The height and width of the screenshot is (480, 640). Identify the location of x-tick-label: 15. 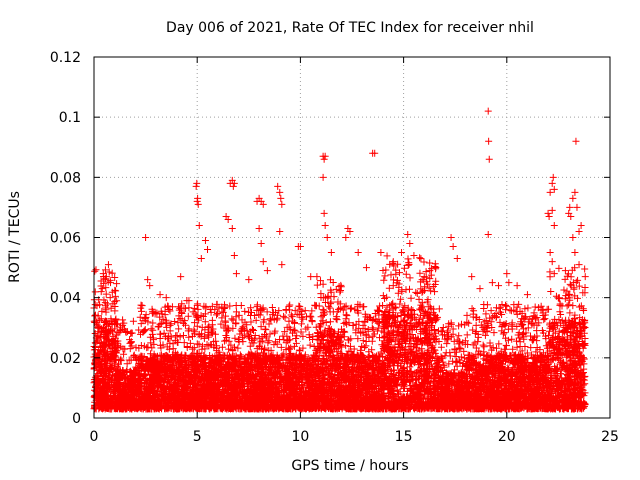
(404, 437).